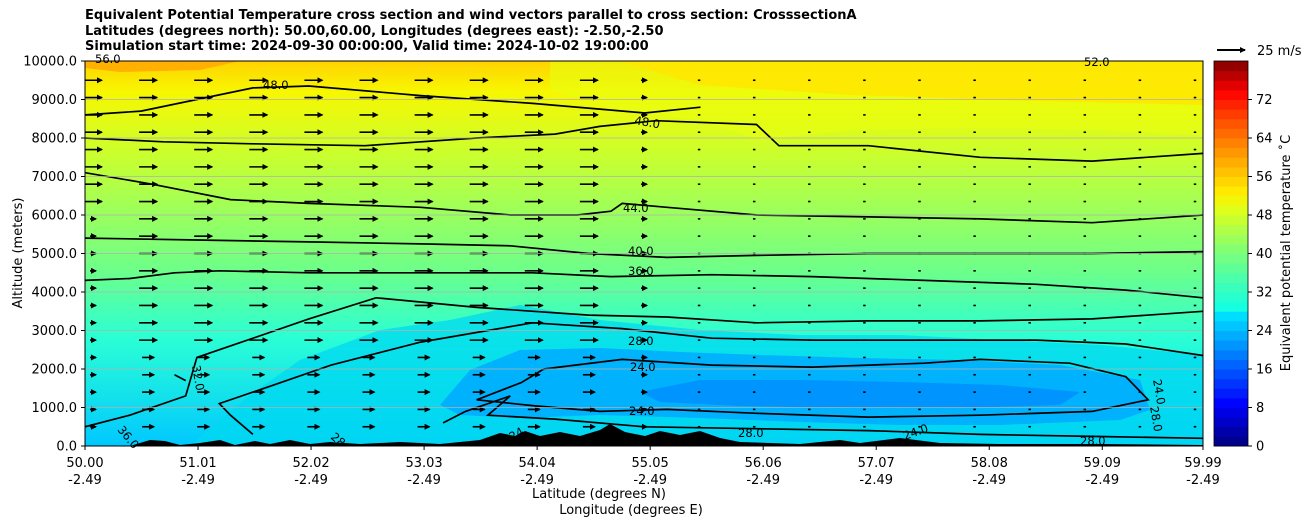 The height and width of the screenshot is (526, 1308). What do you see at coordinates (84, 463) in the screenshot?
I see `x-tick-lat-0: 50.00` at bounding box center [84, 463].